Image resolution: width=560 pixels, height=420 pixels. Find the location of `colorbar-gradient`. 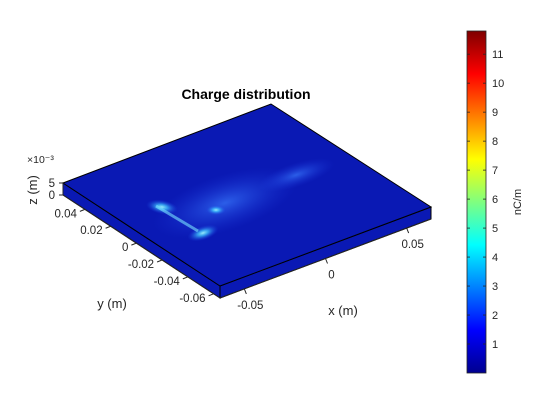

colorbar-gradient is located at coordinates (476, 202).